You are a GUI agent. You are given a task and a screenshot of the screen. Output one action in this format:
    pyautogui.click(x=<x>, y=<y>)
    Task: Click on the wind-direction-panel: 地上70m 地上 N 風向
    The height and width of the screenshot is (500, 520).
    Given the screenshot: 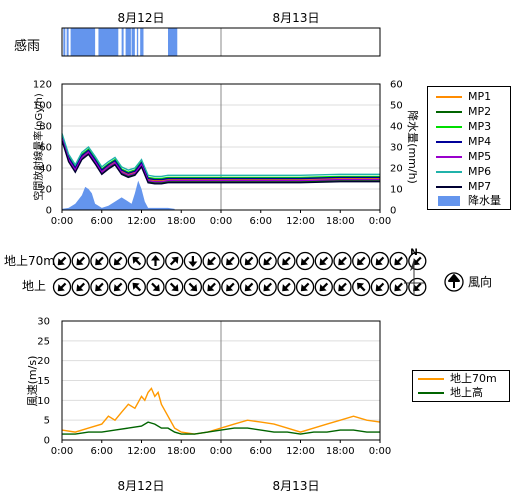 What is the action you would take?
    pyautogui.click(x=248, y=272)
    